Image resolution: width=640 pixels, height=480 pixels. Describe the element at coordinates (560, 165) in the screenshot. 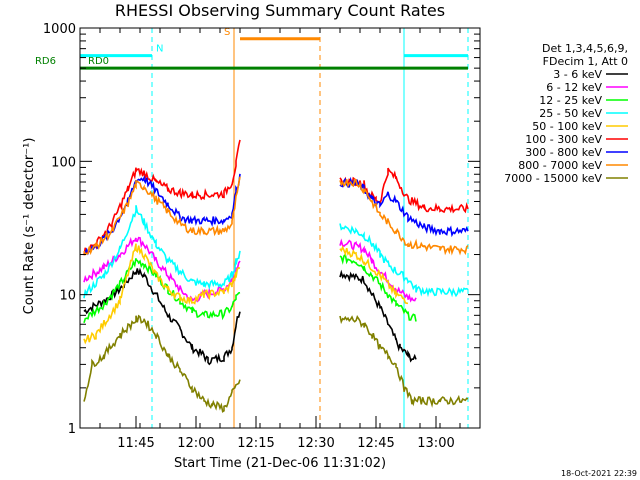

I see `legend-entry-label: 800 - 7000 keV` at that location.